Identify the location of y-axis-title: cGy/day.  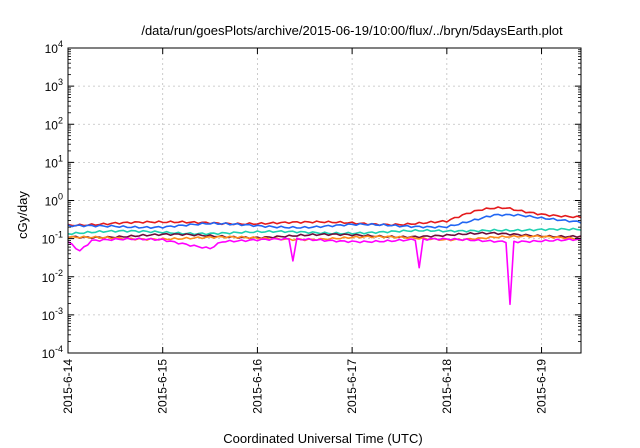
(22, 215).